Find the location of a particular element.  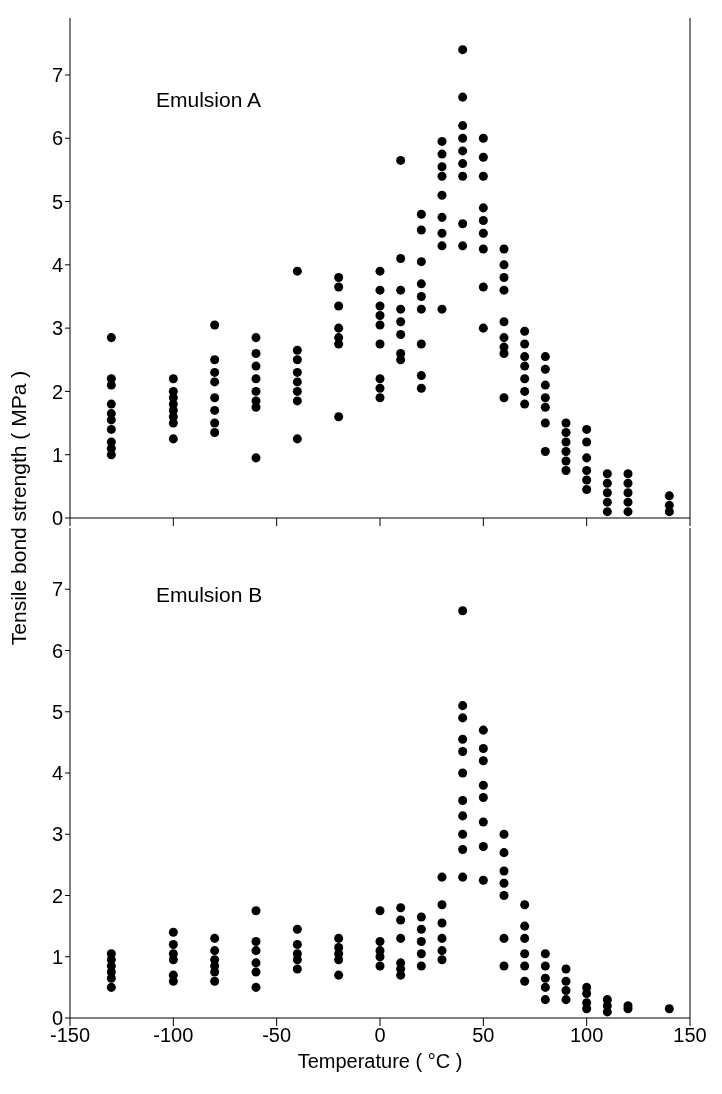

y-axis-title: Tensile bond strength ( MPa ) is located at coordinates (19, 508).